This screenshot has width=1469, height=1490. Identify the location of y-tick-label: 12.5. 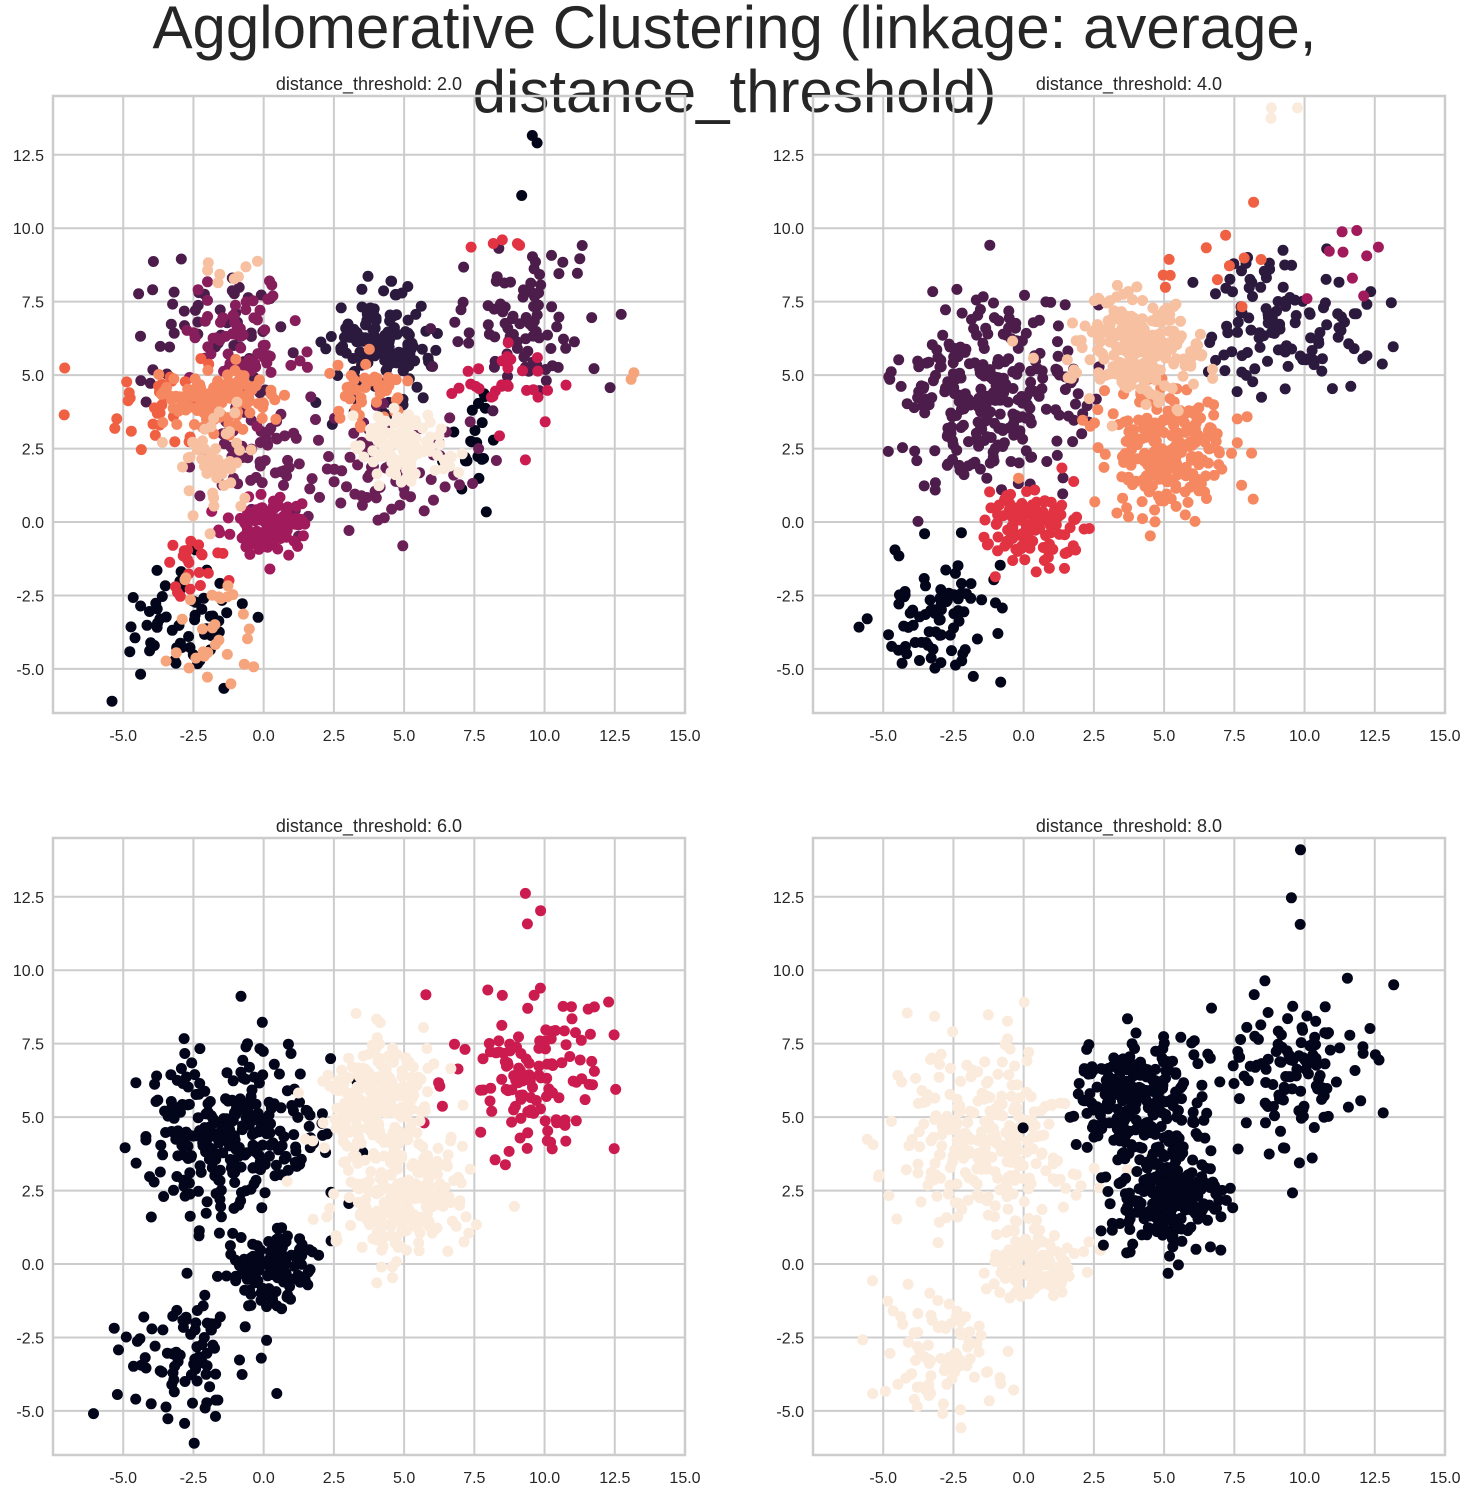
(28, 156).